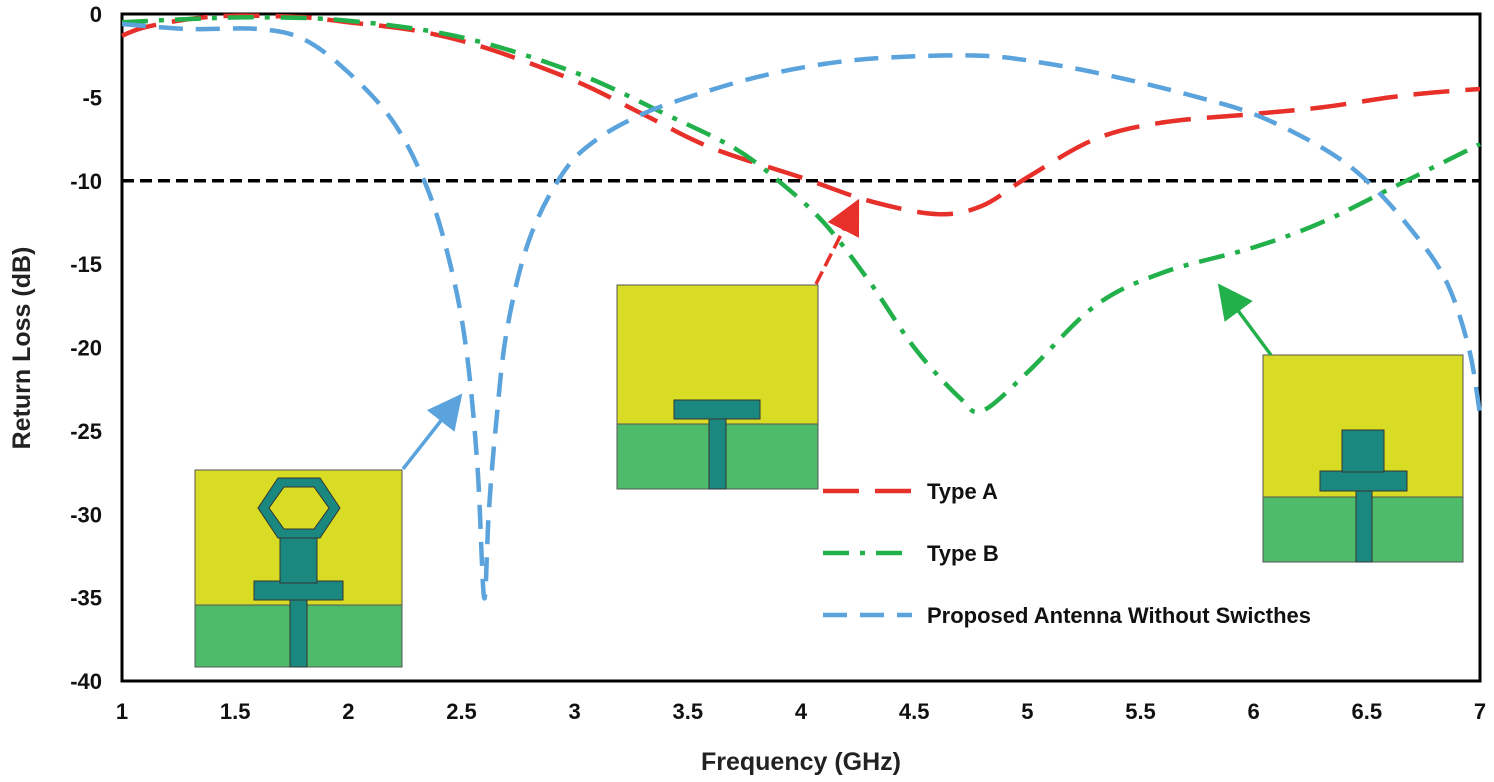 The height and width of the screenshot is (782, 1494). What do you see at coordinates (1140, 711) in the screenshot?
I see `x-tick-label: 5.5` at bounding box center [1140, 711].